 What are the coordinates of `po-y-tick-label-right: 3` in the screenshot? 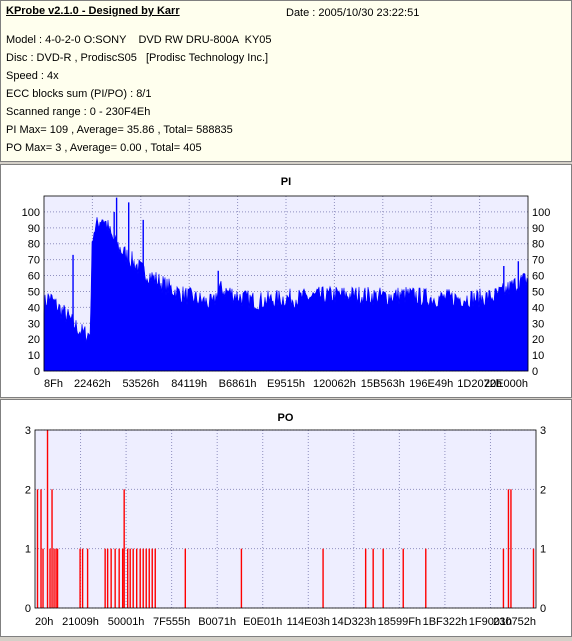 It's located at (543, 431).